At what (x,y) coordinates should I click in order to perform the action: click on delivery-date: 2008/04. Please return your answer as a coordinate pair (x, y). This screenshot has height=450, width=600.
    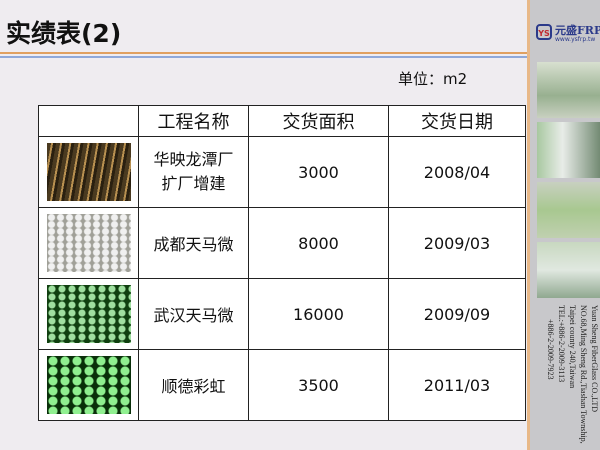
    Looking at the image, I should click on (457, 172).